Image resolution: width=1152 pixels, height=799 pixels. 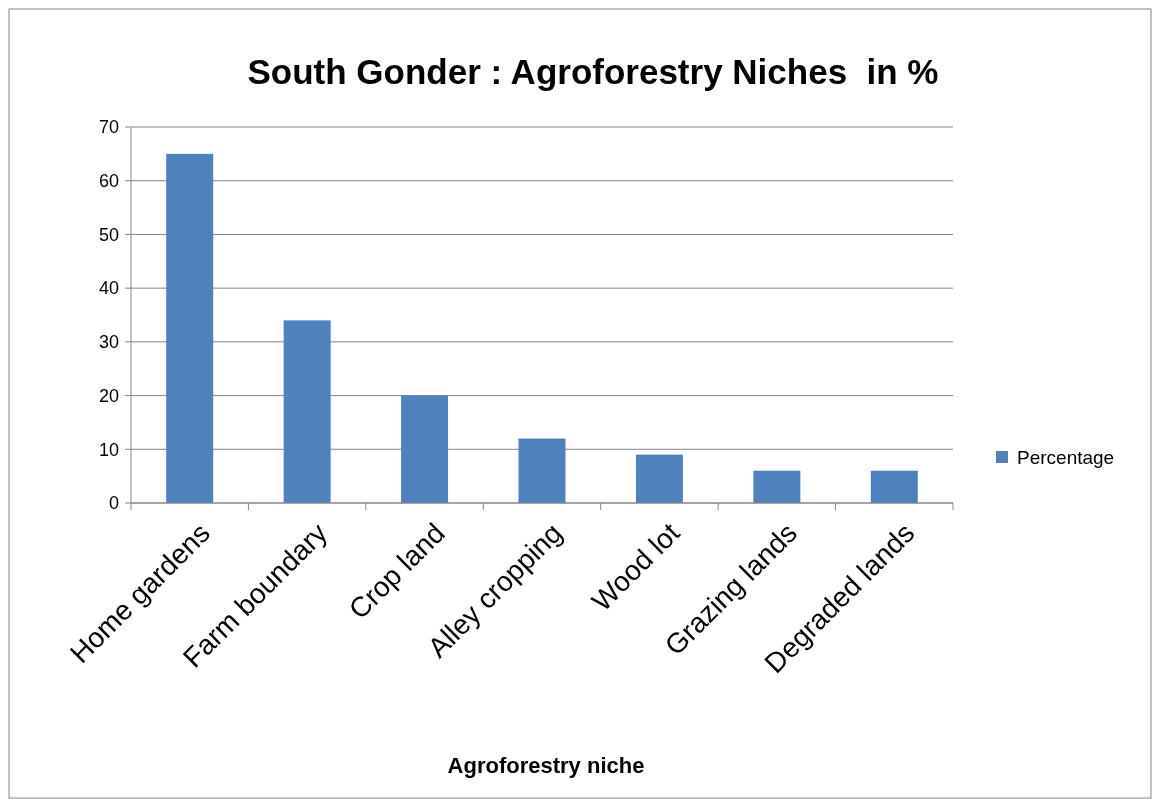 What do you see at coordinates (108, 234) in the screenshot?
I see `y-tick-label: 50` at bounding box center [108, 234].